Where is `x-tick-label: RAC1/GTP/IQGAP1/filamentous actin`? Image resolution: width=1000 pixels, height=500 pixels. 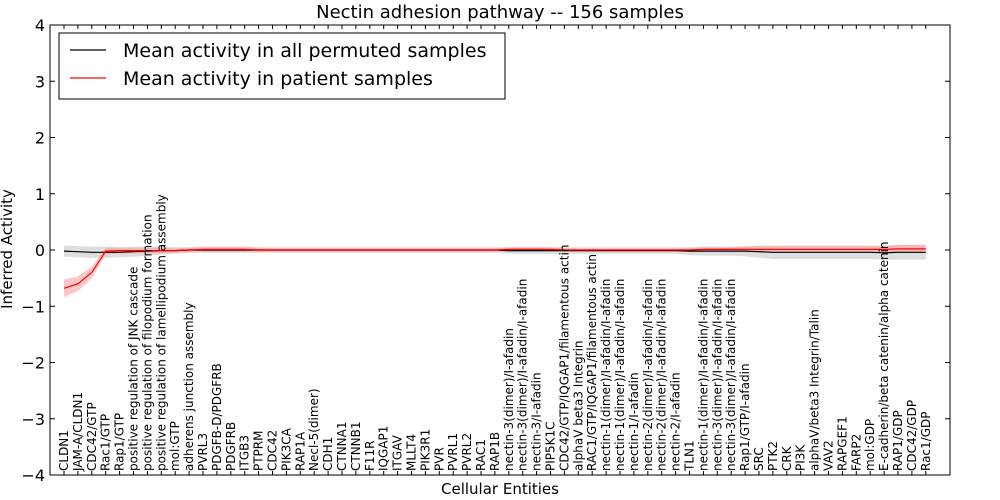 x-tick-label: RAC1/GTP/IQGAP1/filamentous actin is located at coordinates (592, 362).